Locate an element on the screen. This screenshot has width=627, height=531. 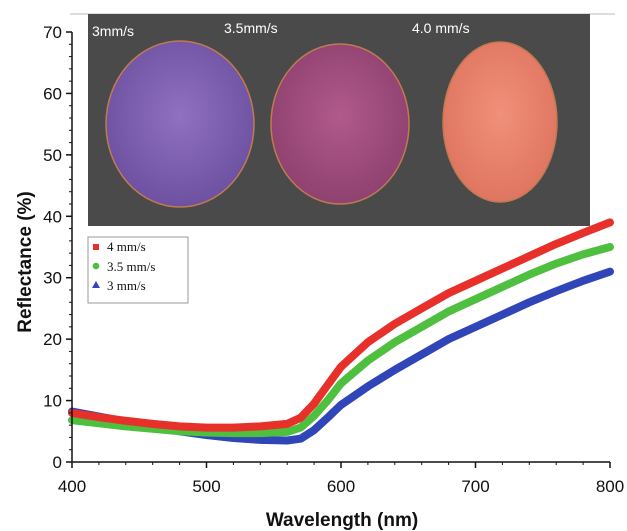
photo-label-3mm: 3mm/s is located at coordinates (113, 31).